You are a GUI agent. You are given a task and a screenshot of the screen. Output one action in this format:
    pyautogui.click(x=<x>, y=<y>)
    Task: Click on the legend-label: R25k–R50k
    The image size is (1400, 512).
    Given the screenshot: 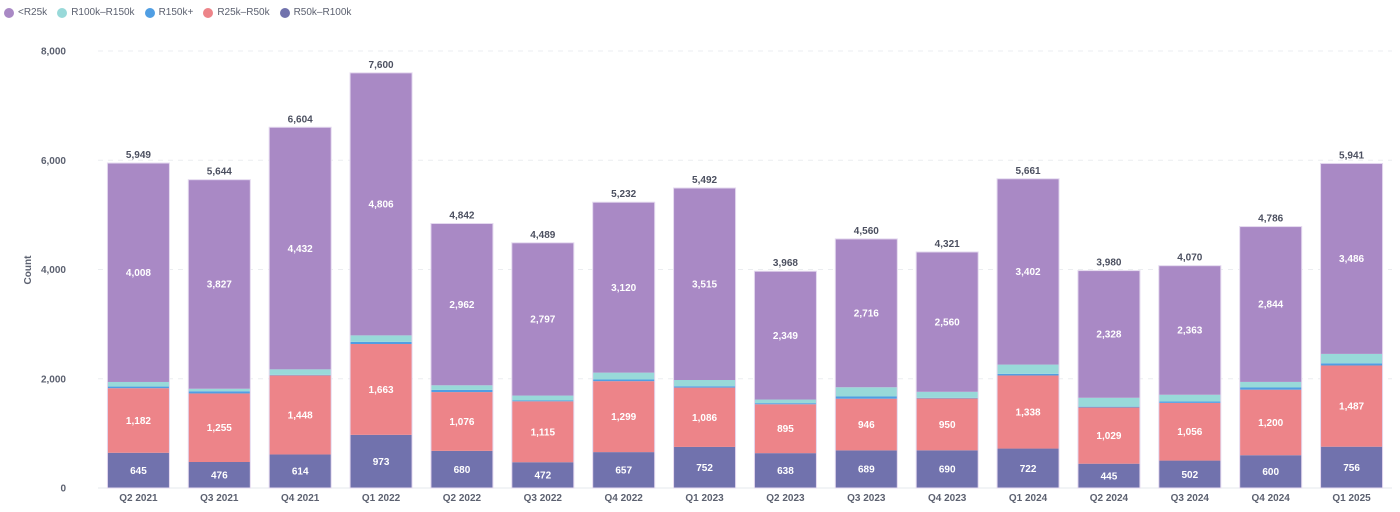 What is the action you would take?
    pyautogui.click(x=243, y=12)
    